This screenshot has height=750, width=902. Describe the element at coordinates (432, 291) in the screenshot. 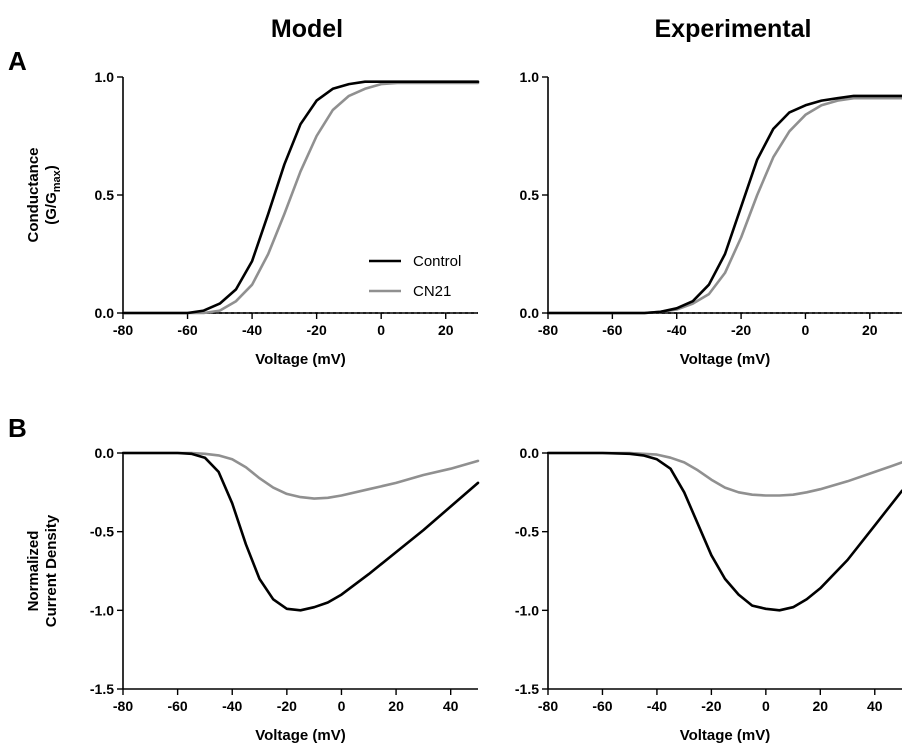

I see `legend-label-cn21: CN21` at that location.